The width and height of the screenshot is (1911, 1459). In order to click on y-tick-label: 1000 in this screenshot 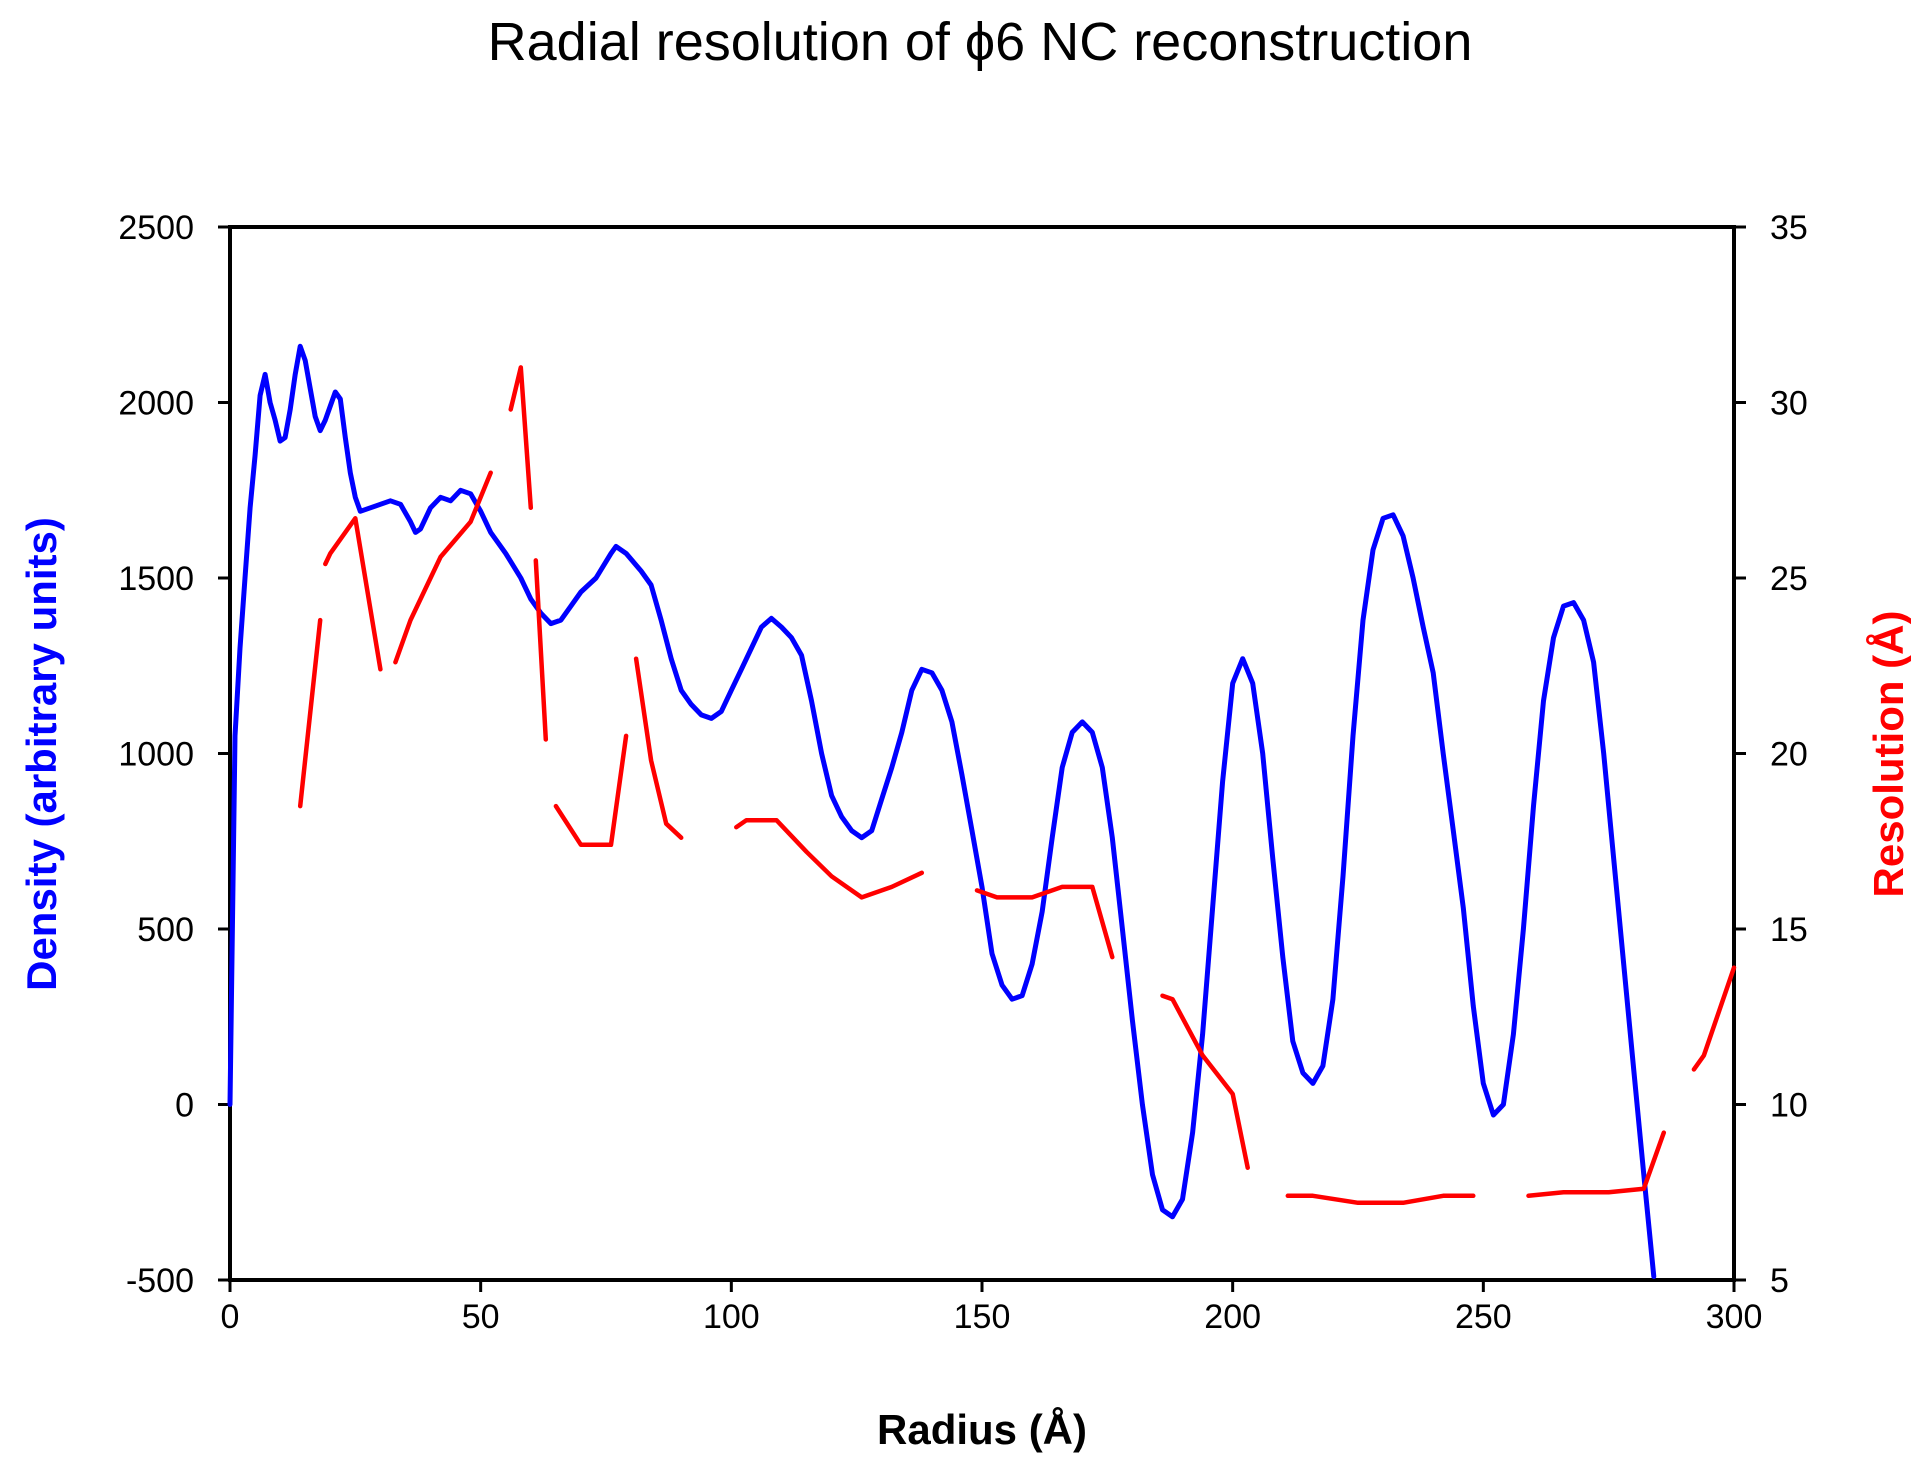, I will do `click(156, 755)`.